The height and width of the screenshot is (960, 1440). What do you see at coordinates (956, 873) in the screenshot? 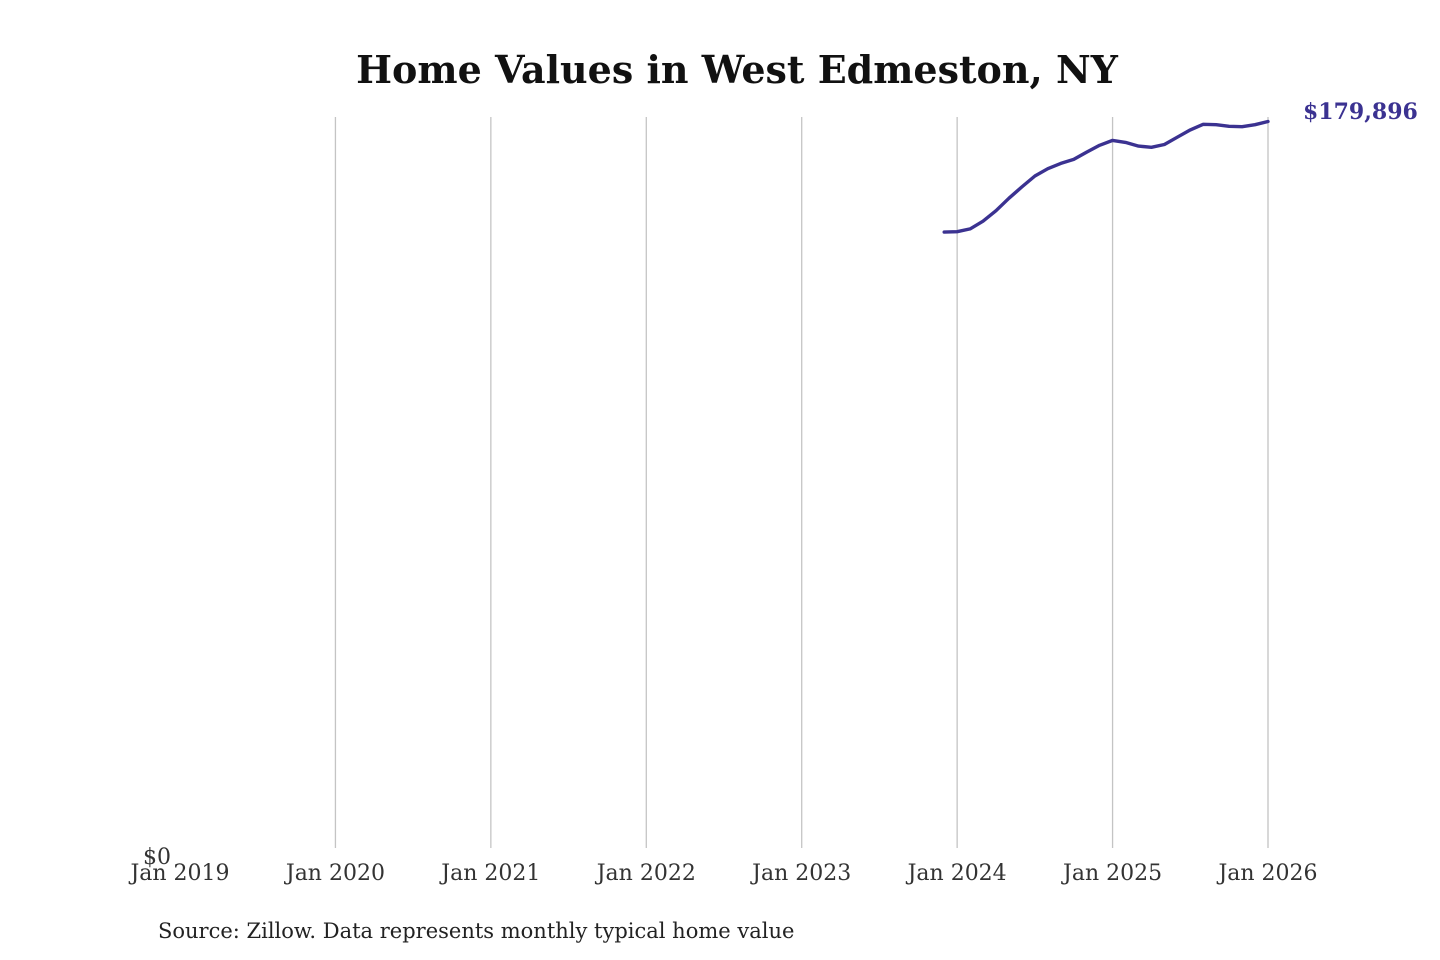
I see `x-tick-label: Jan 2024` at bounding box center [956, 873].